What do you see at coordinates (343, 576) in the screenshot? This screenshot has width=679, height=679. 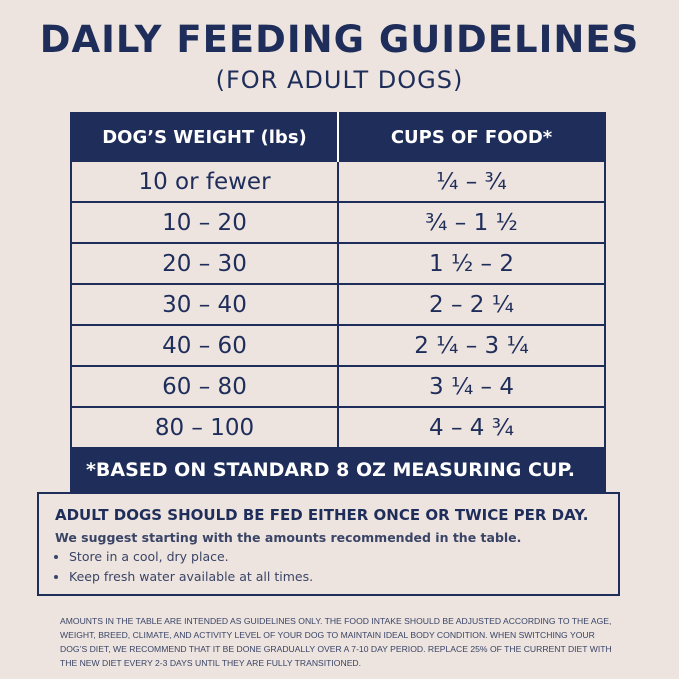 I see `bullet: Keep fresh water available at all times.` at bounding box center [343, 576].